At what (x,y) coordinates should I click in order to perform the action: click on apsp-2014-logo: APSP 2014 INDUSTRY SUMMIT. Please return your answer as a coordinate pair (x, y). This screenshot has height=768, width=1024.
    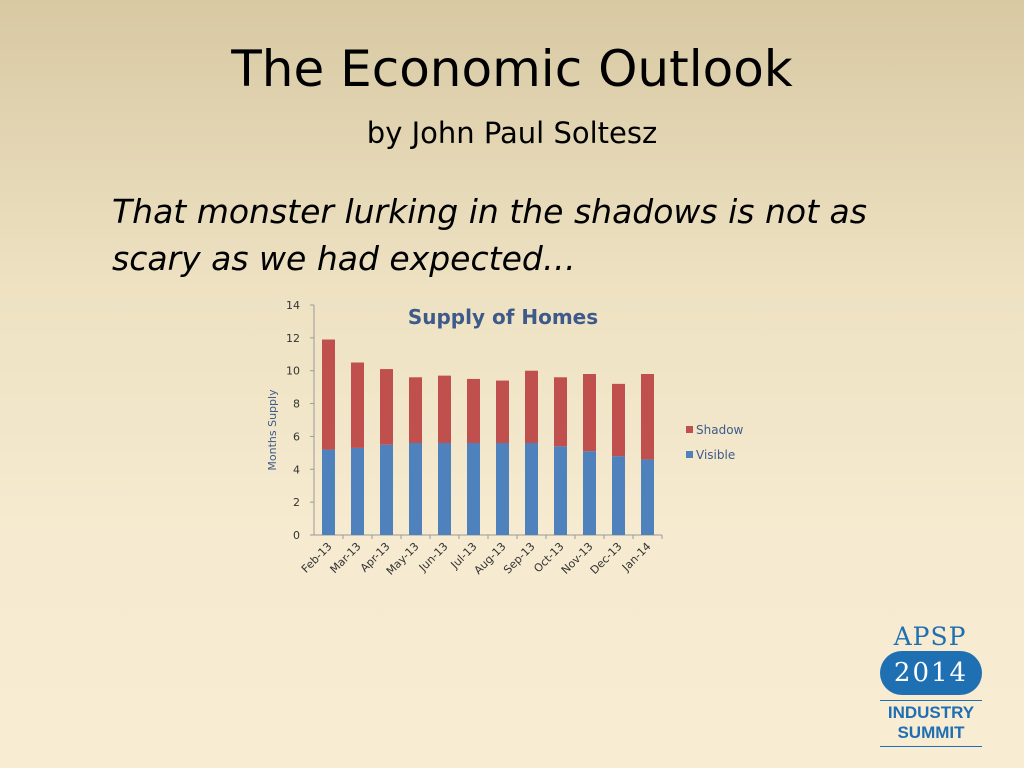
    Looking at the image, I should click on (931, 687).